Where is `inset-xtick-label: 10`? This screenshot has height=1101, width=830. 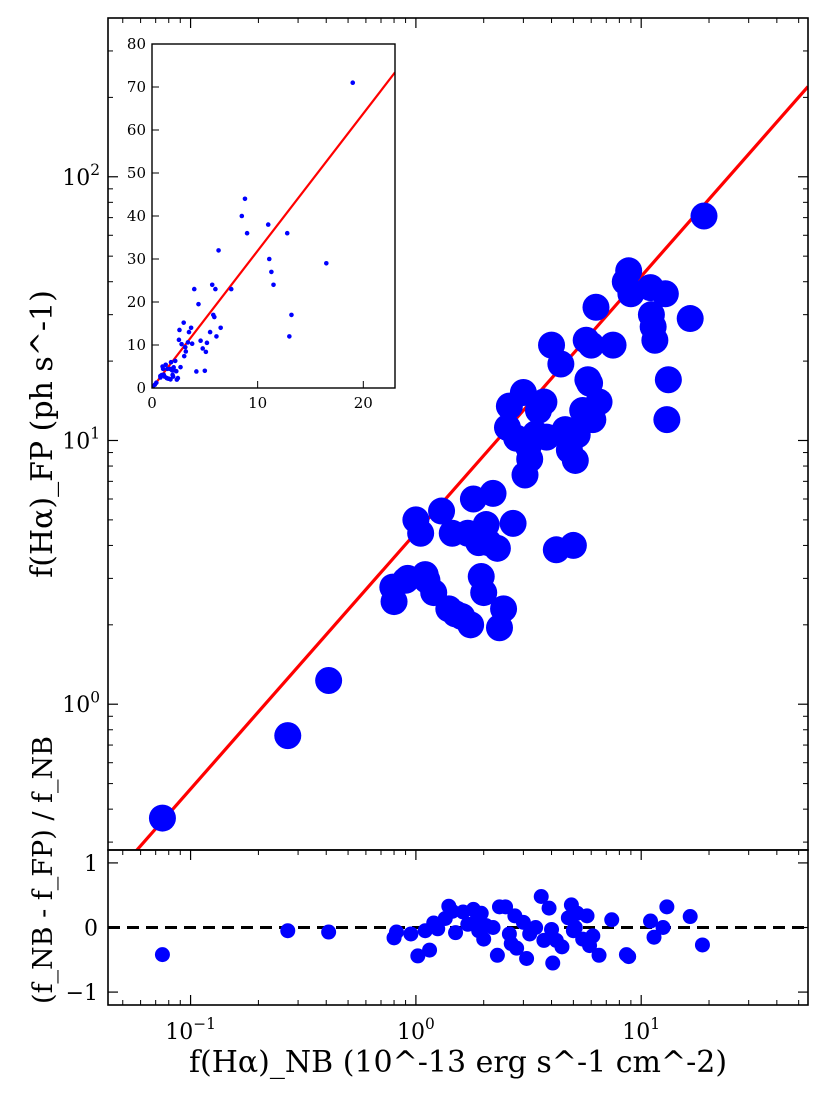 inset-xtick-label: 10 is located at coordinates (257, 403).